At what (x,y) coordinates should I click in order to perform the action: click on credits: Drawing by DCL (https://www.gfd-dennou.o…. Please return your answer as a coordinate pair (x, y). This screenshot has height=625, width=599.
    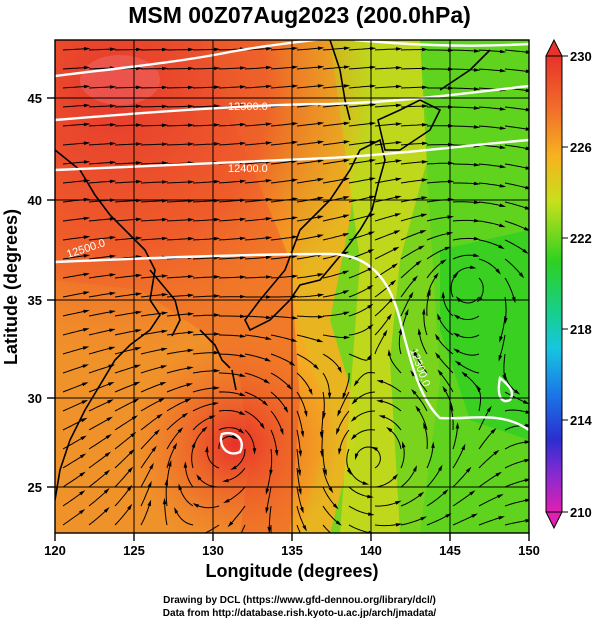
    Looking at the image, I should click on (299, 607).